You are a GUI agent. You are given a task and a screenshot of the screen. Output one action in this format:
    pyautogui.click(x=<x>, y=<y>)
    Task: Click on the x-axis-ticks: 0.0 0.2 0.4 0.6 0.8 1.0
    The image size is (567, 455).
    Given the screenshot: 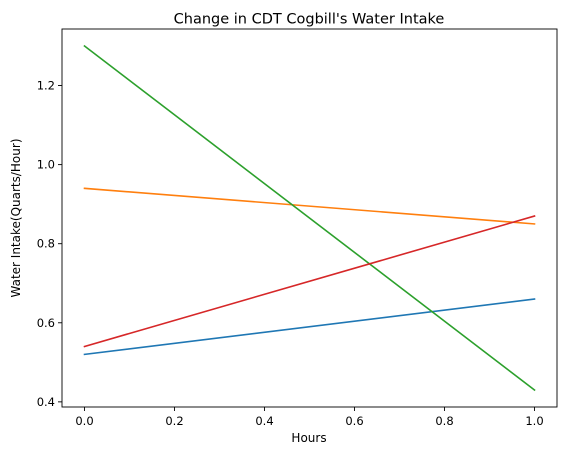 What is the action you would take?
    pyautogui.click(x=309, y=417)
    